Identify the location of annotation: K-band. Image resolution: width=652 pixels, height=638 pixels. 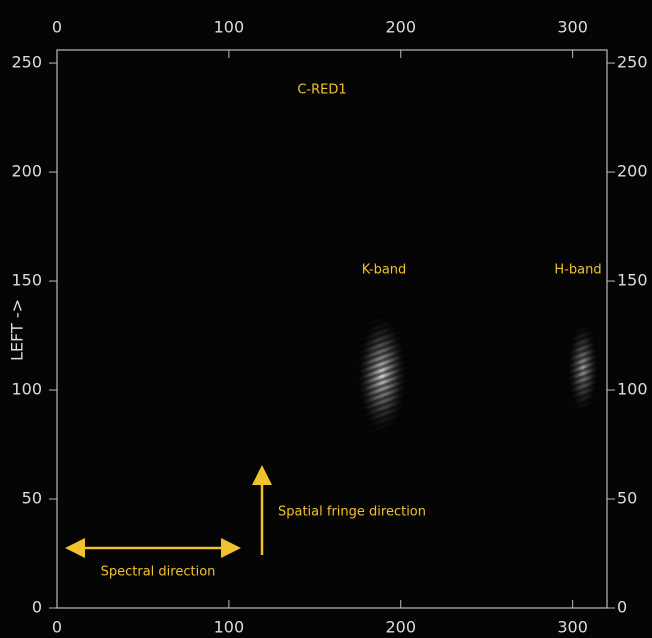
(384, 270).